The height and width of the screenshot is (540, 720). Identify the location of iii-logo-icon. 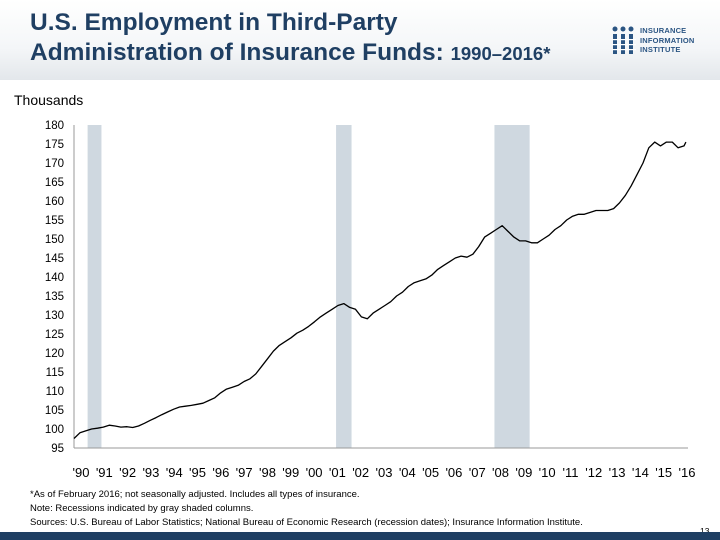
(624, 40).